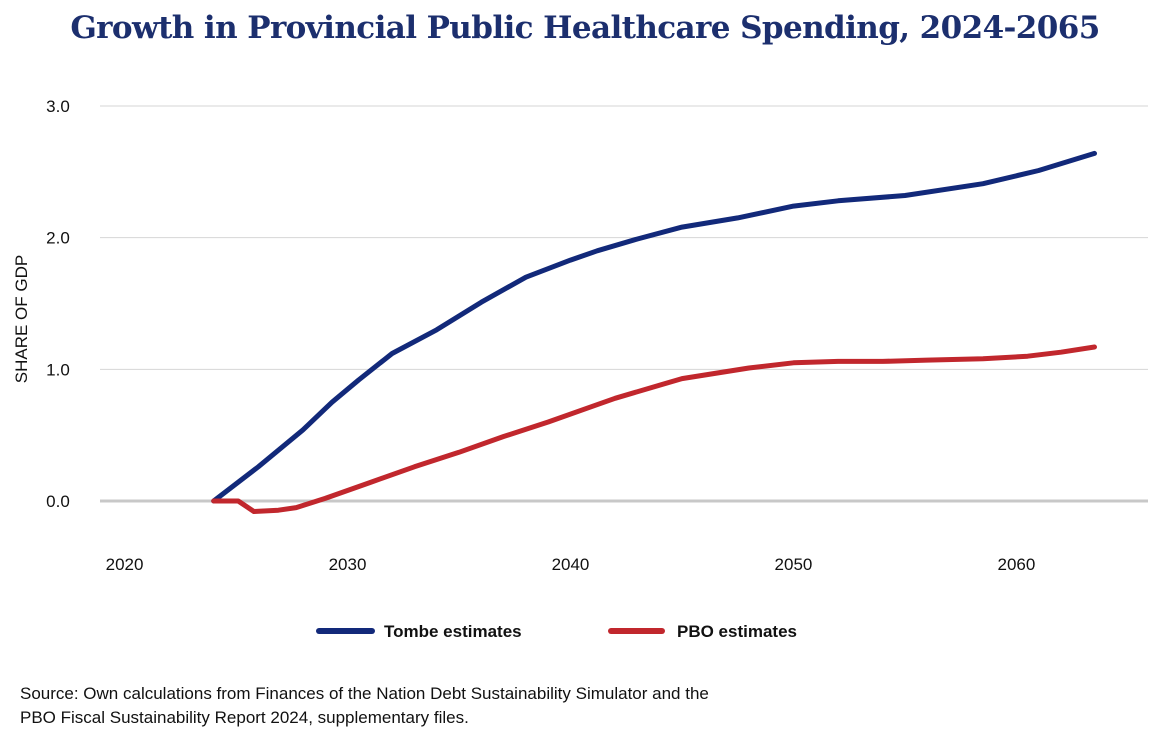 The width and height of the screenshot is (1170, 745). I want to click on y-tick-label: 2.0, so click(58, 238).